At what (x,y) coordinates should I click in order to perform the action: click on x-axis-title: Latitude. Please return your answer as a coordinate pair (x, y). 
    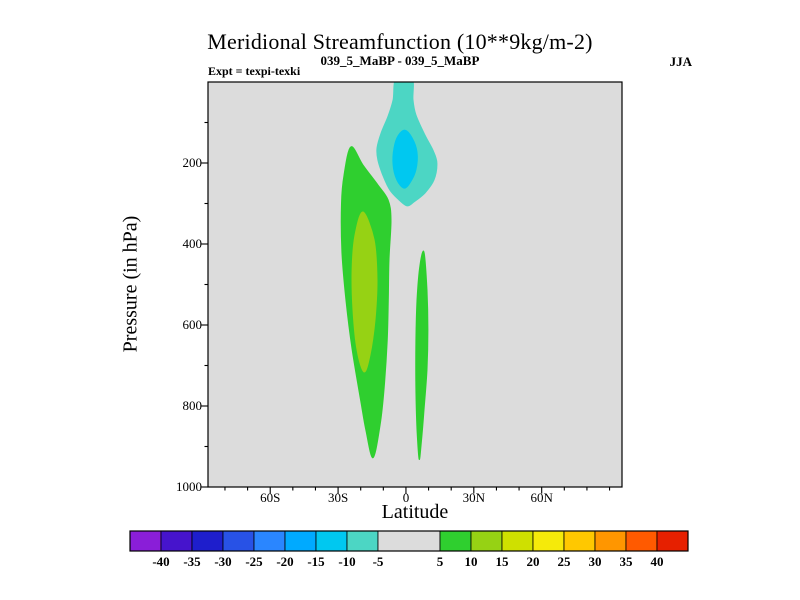
    Looking at the image, I should click on (415, 512).